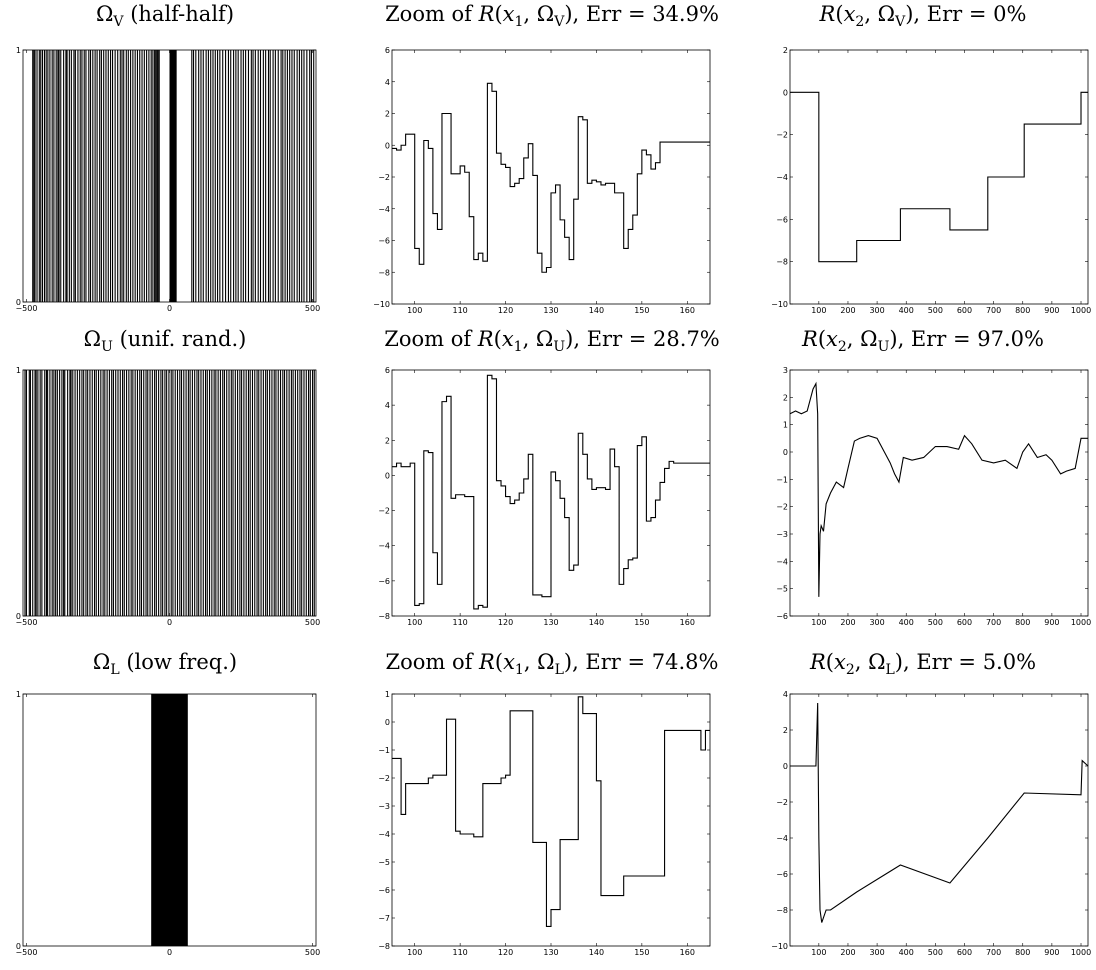 Image resolution: width=1096 pixels, height=970 pixels. I want to click on panel-title: Zoom of R(x1, ΩL), Err = 74.8%, so click(552, 664).